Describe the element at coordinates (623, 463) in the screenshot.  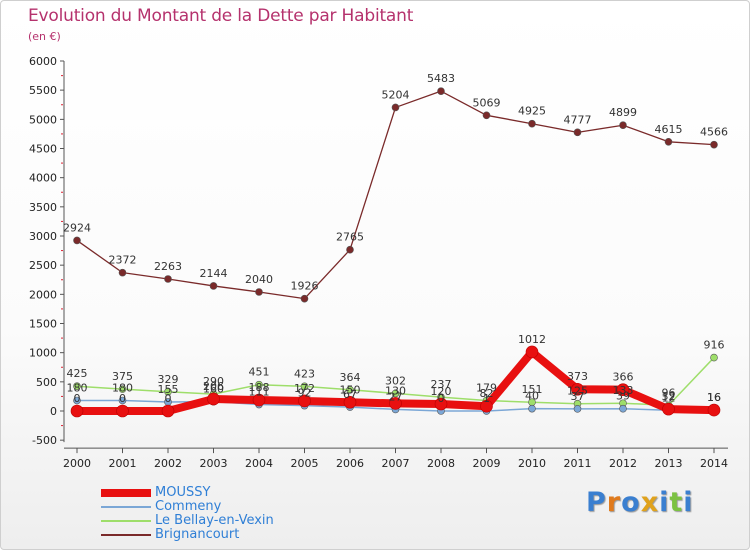
I see `x-tick-label: 2012` at that location.